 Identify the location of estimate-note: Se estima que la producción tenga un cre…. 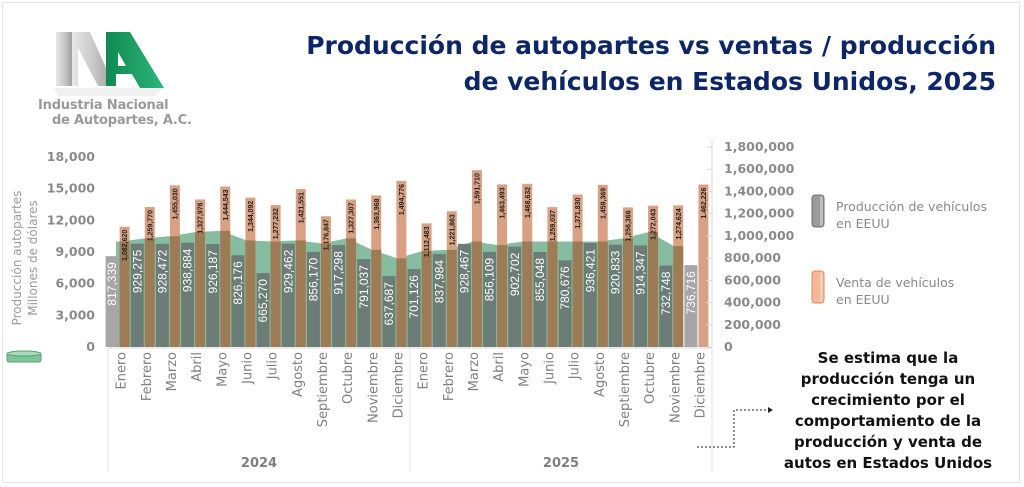
(888, 411).